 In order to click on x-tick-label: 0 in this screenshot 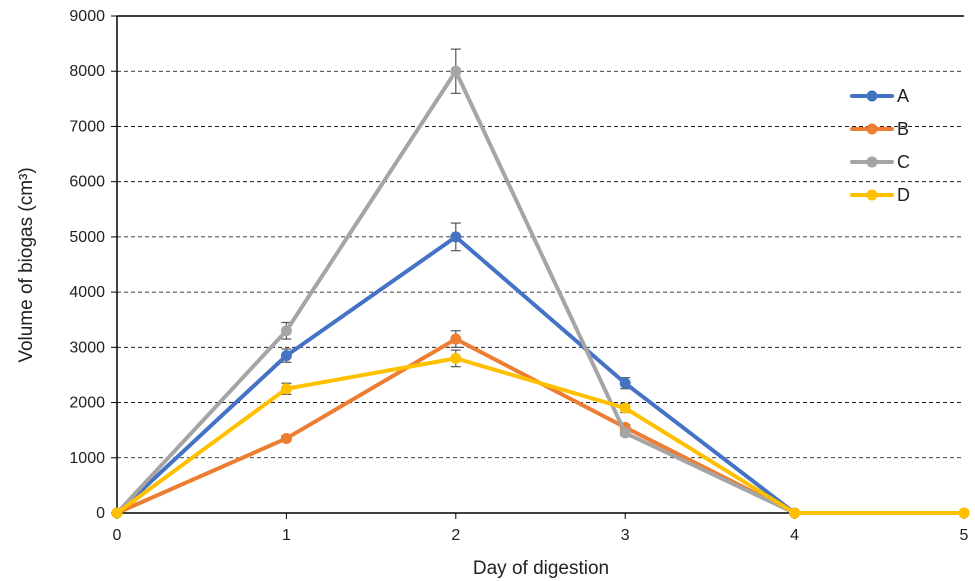, I will do `click(117, 535)`.